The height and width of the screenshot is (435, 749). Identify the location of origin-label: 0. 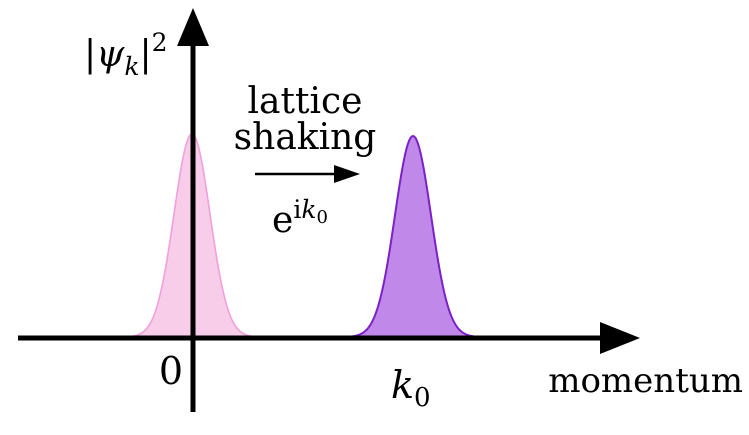
(171, 371).